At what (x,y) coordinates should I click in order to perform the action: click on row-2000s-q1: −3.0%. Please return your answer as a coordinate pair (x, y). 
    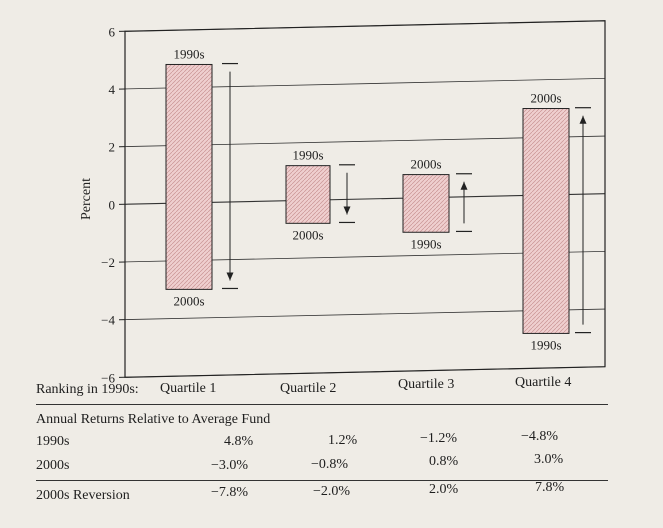
    Looking at the image, I should click on (230, 465).